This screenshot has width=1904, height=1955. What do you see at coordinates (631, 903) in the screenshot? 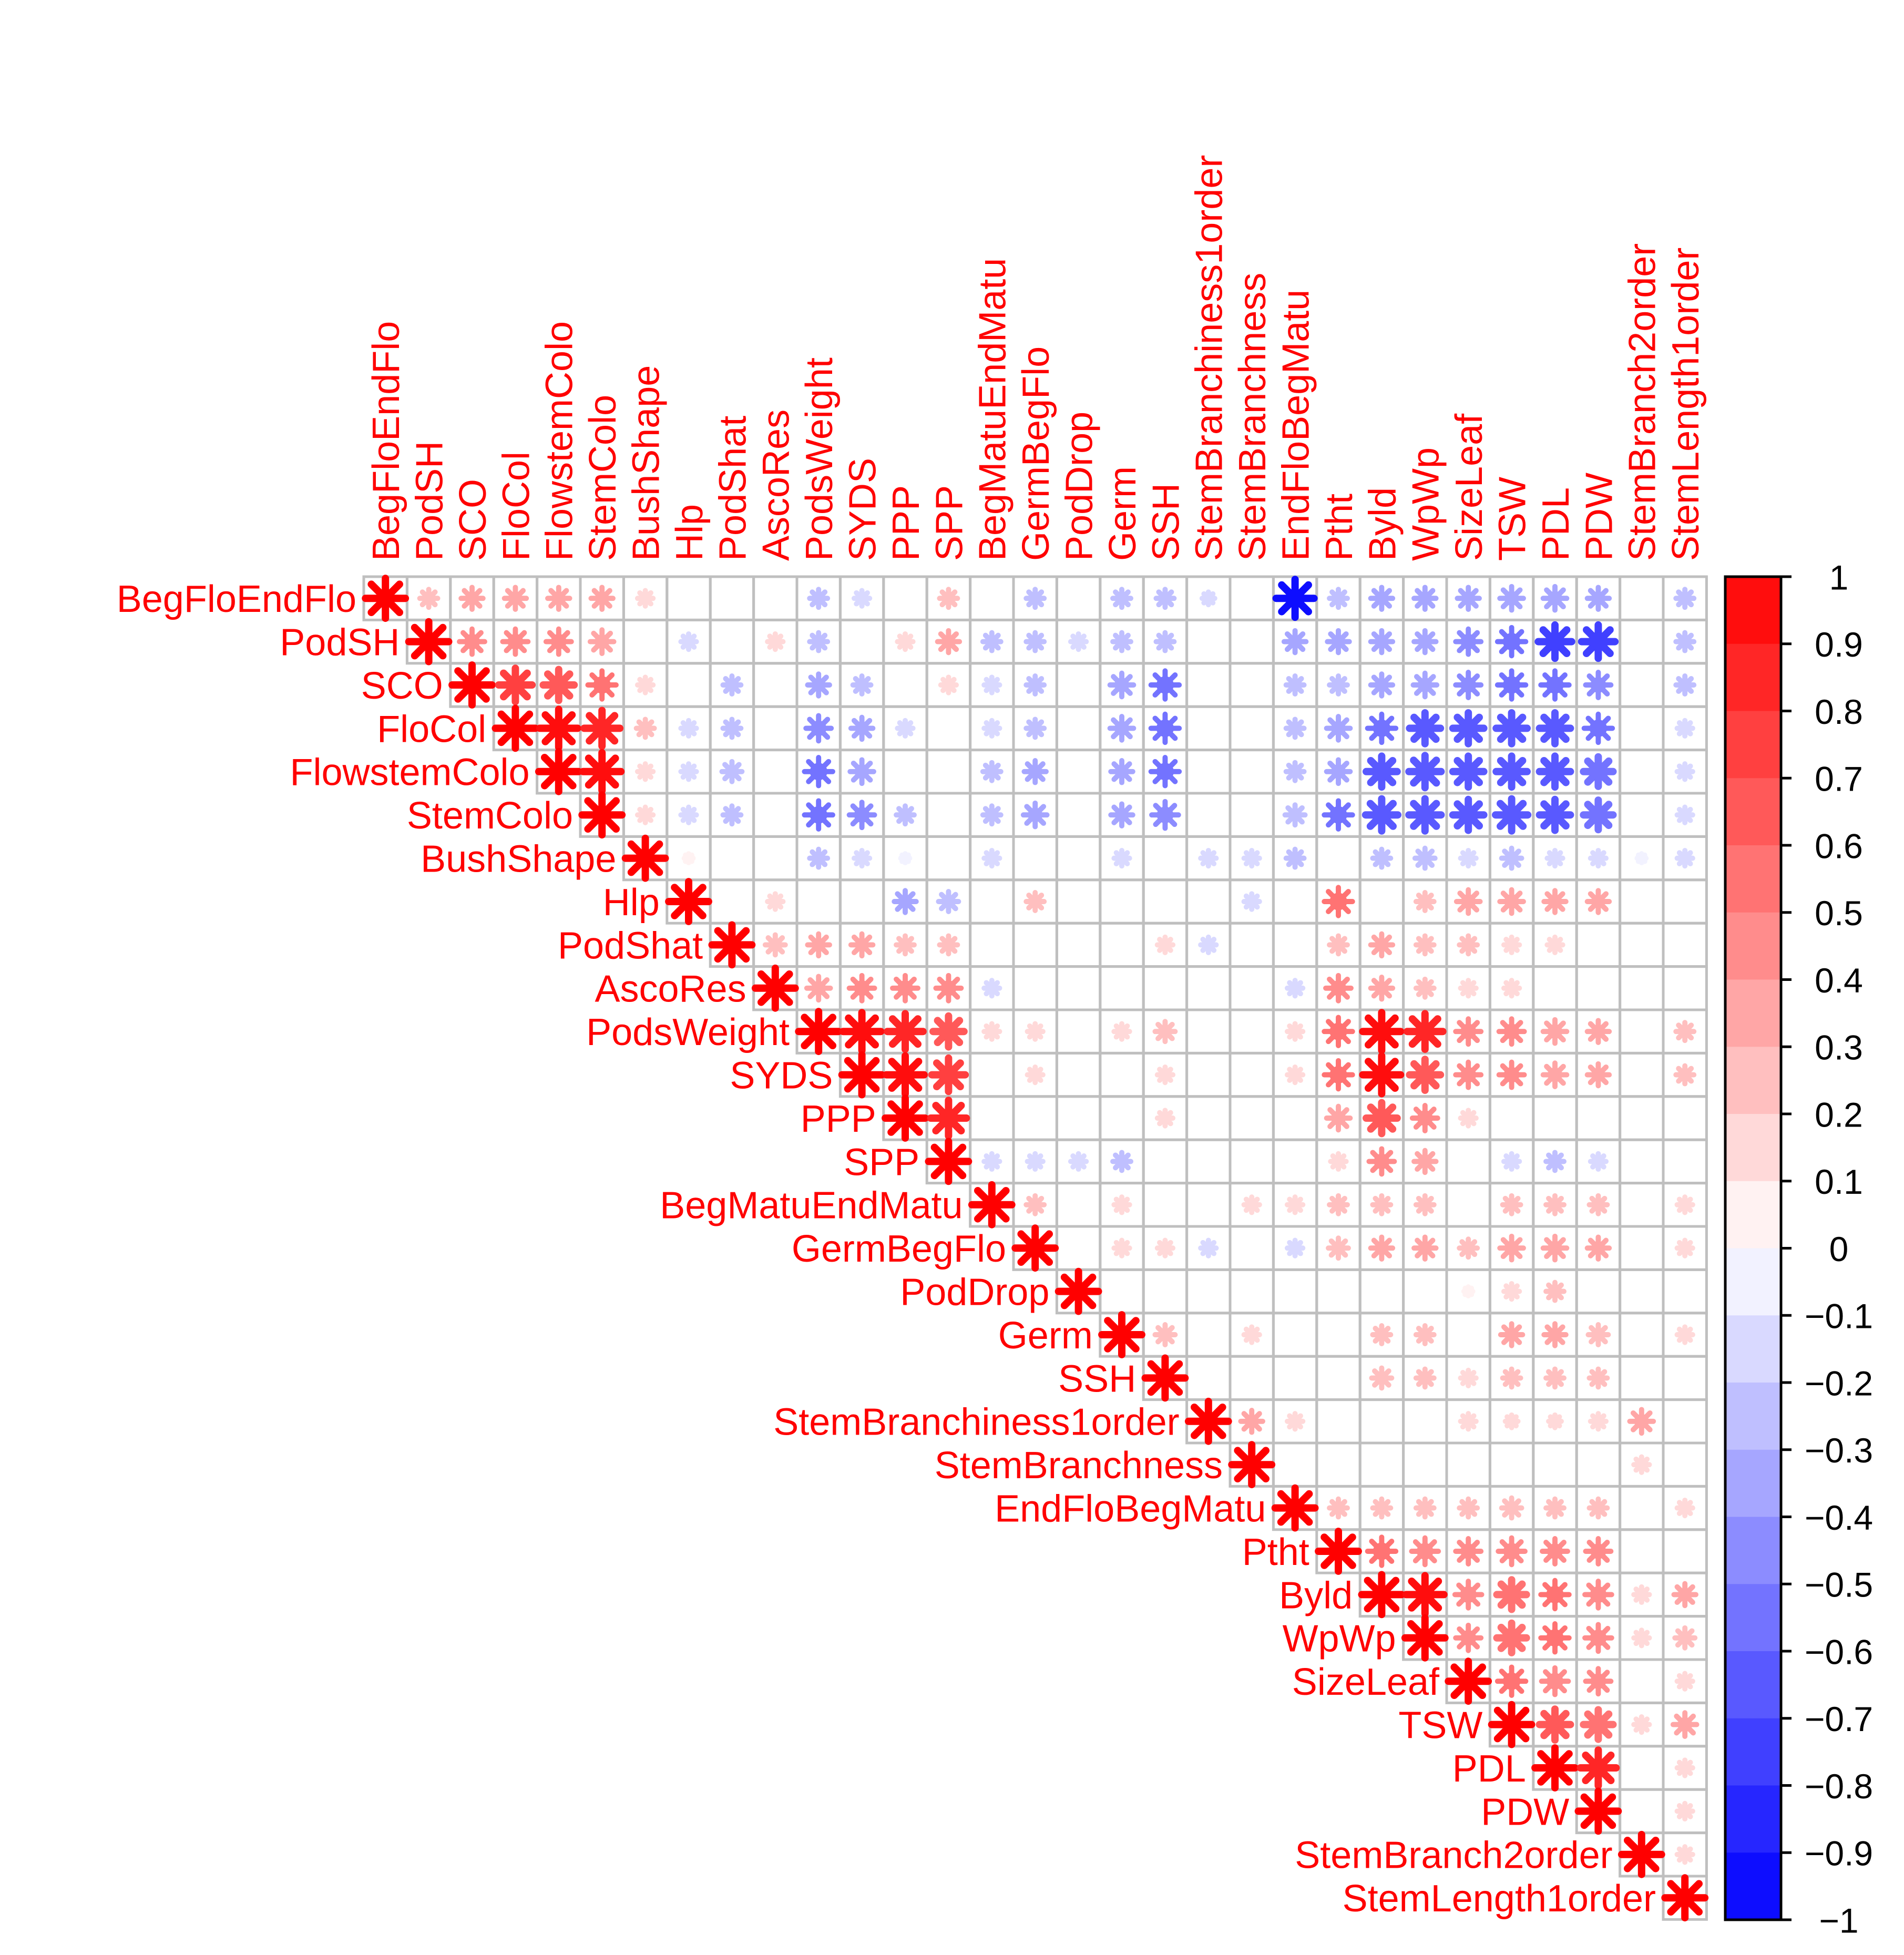
I see `row-label: Hlp` at bounding box center [631, 903].